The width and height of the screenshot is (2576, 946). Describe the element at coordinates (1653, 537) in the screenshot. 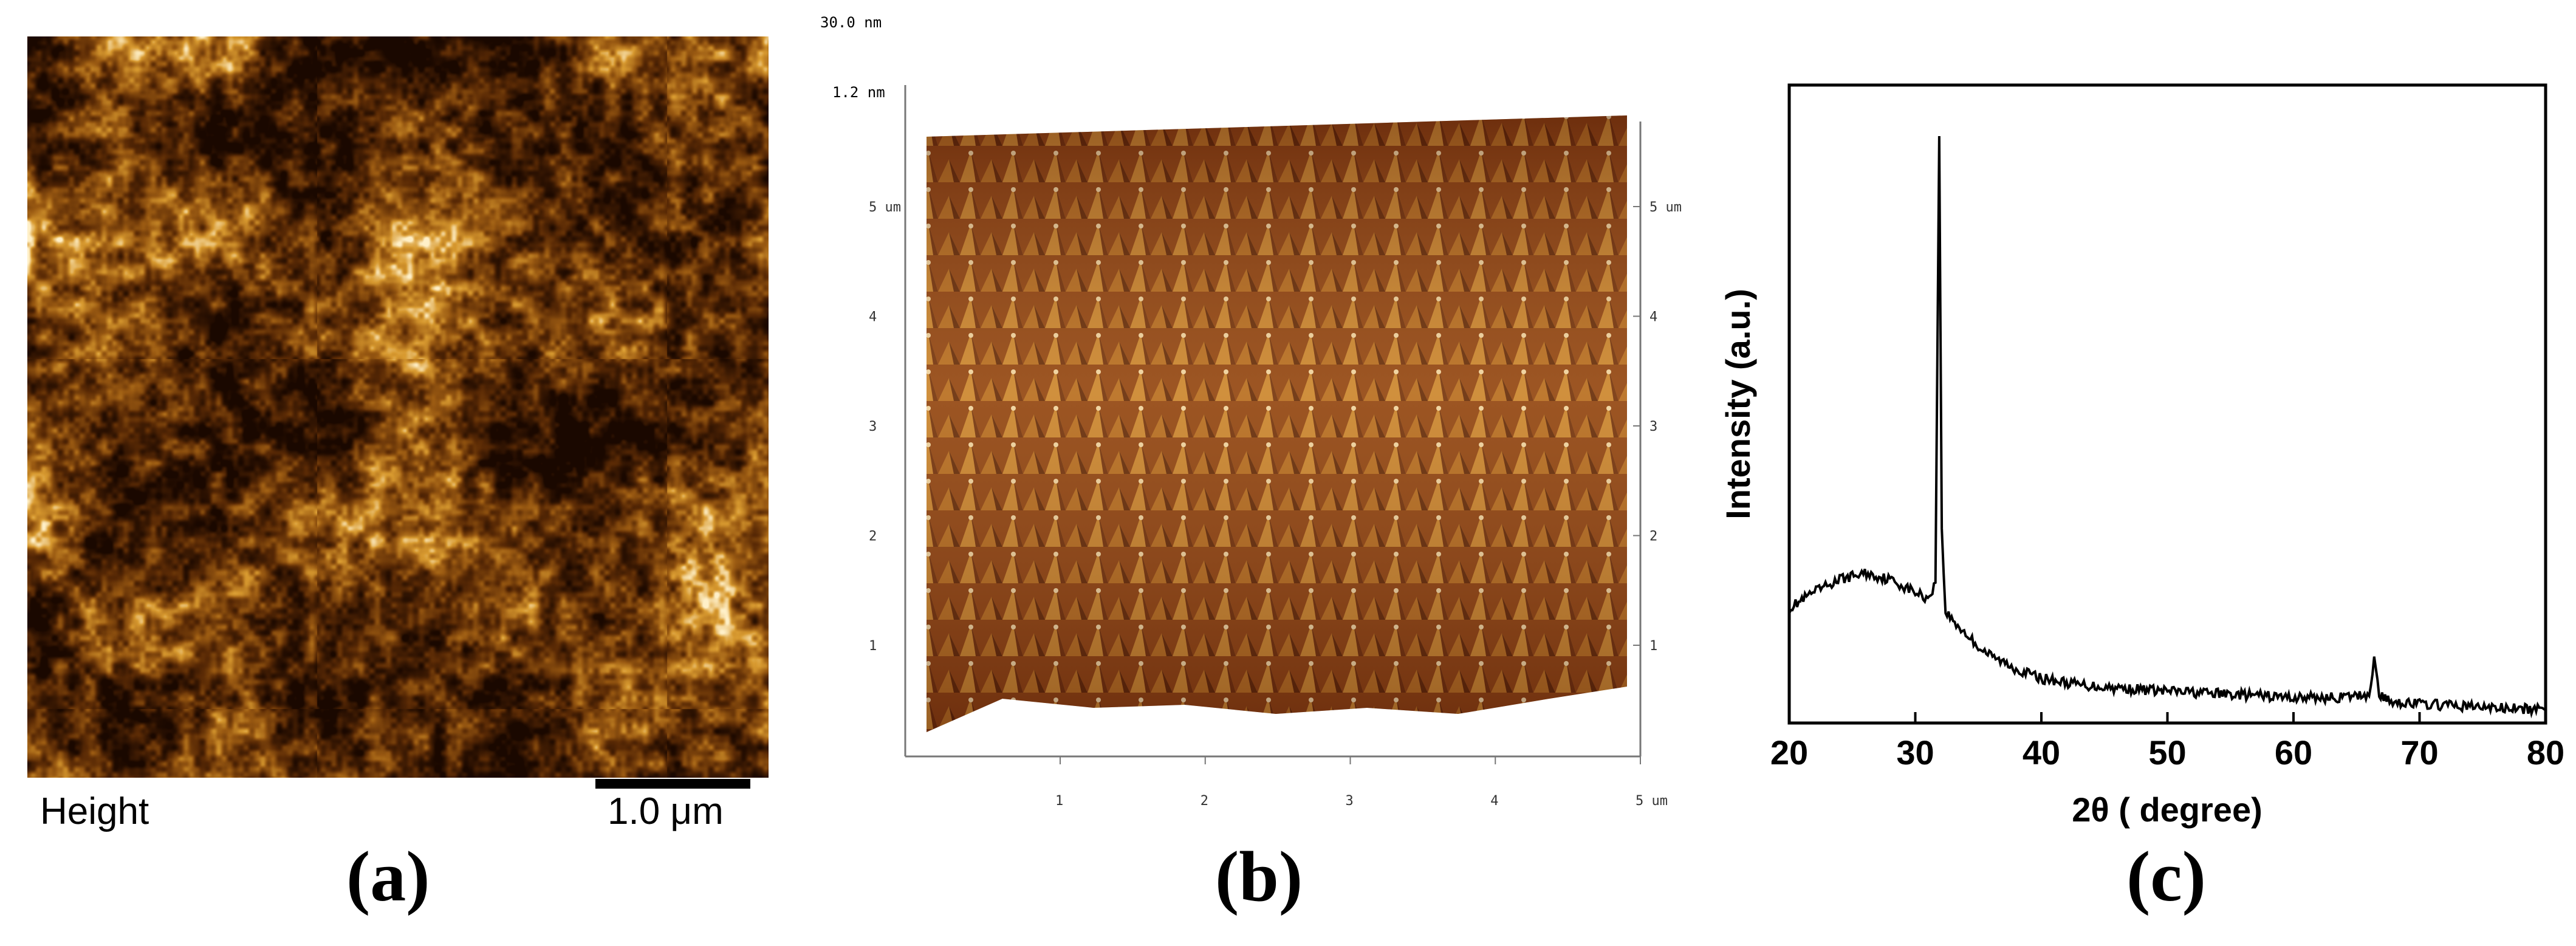

I see `right-axis-tick-label: 2` at that location.